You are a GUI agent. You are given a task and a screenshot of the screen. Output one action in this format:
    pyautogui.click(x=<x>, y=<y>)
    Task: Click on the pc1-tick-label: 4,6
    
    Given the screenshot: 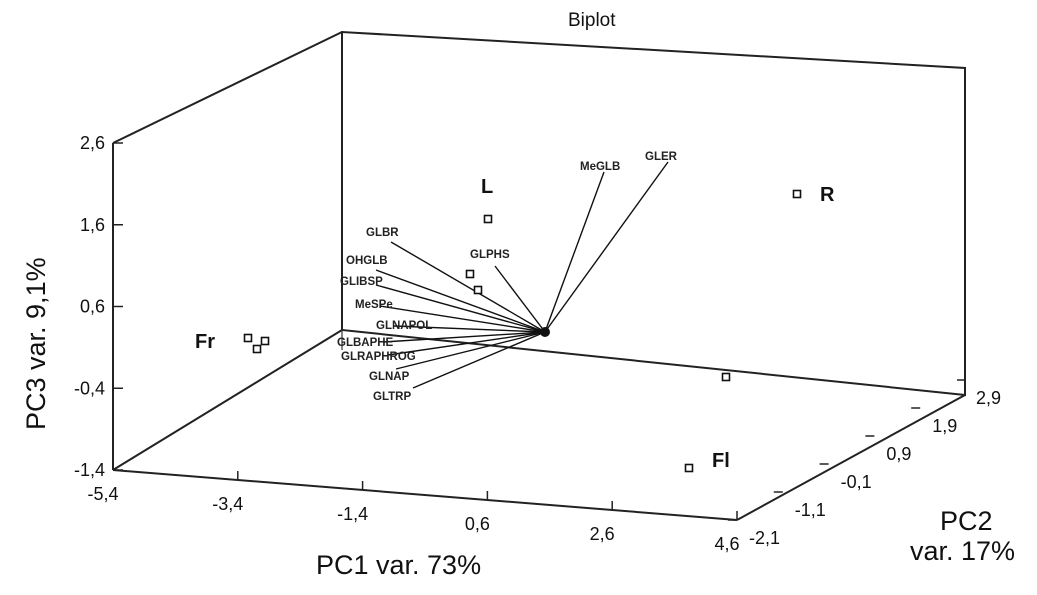 What is the action you would take?
    pyautogui.click(x=726, y=544)
    